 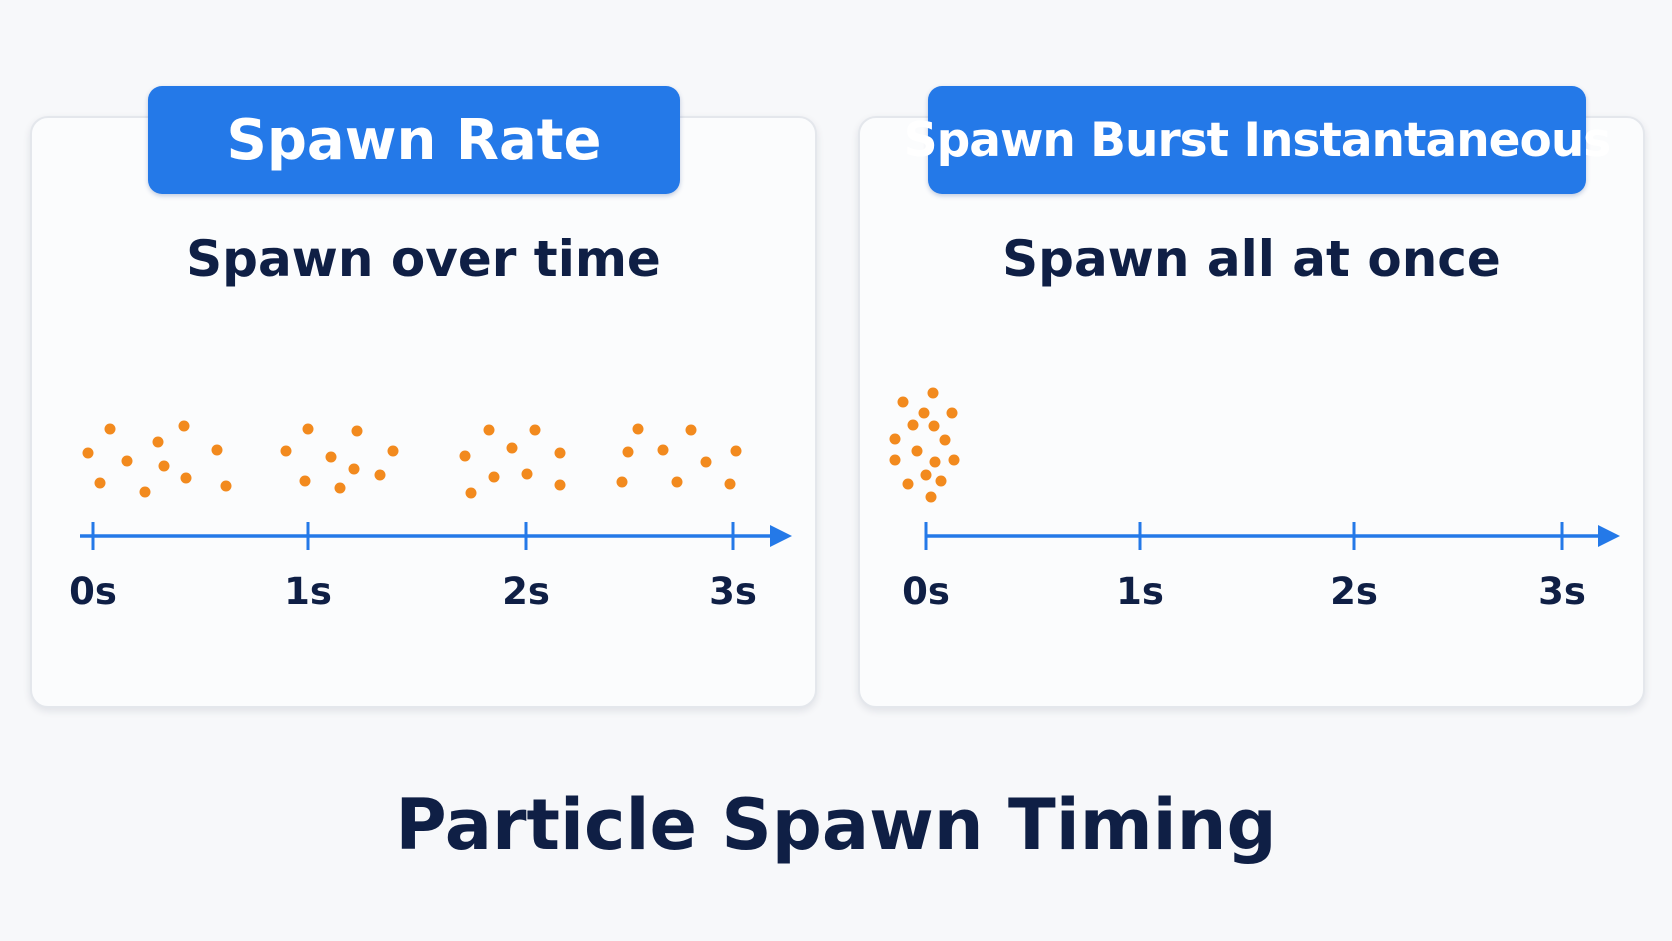 What do you see at coordinates (836, 825) in the screenshot?
I see `page-title: Particle Spawn Timing` at bounding box center [836, 825].